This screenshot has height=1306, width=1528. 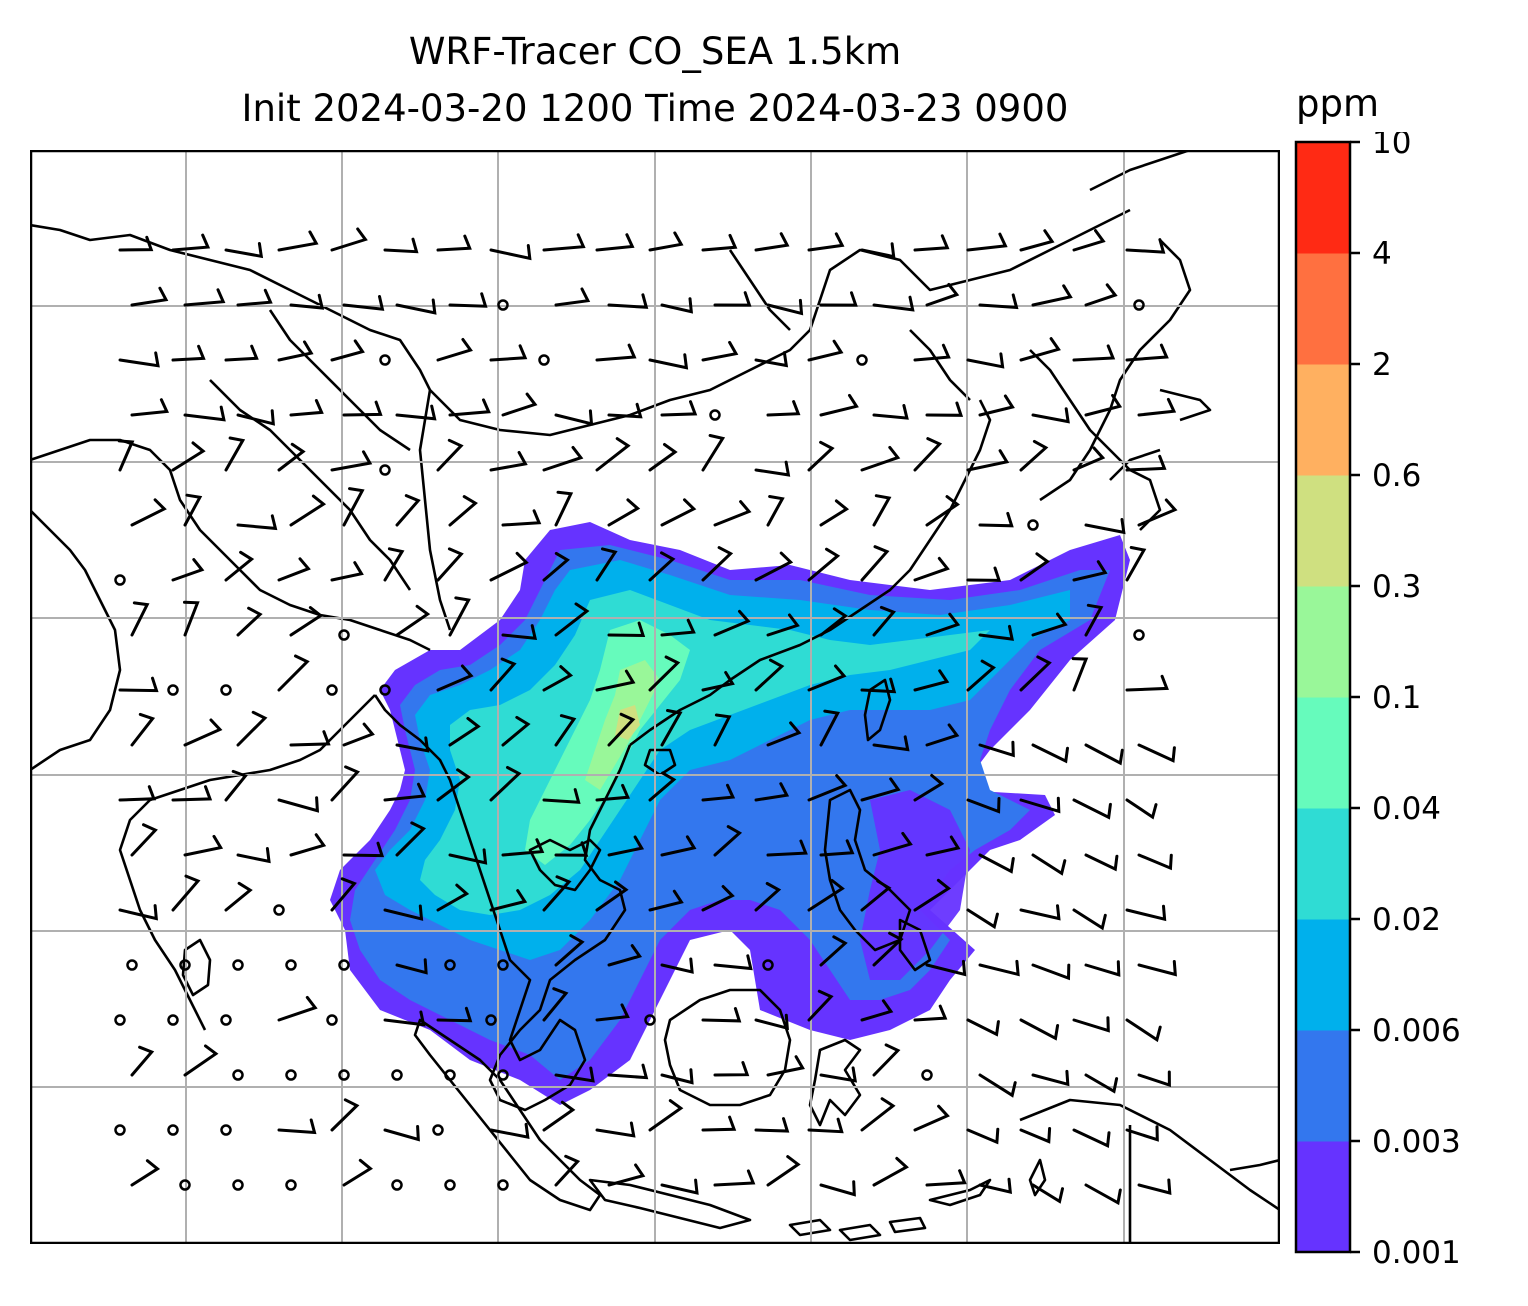 What do you see at coordinates (1377, 701) in the screenshot?
I see `colorbar: 0.001 0.003 0.006 0.02 0.04 0.1 0.3 0.6 2 4 10` at bounding box center [1377, 701].